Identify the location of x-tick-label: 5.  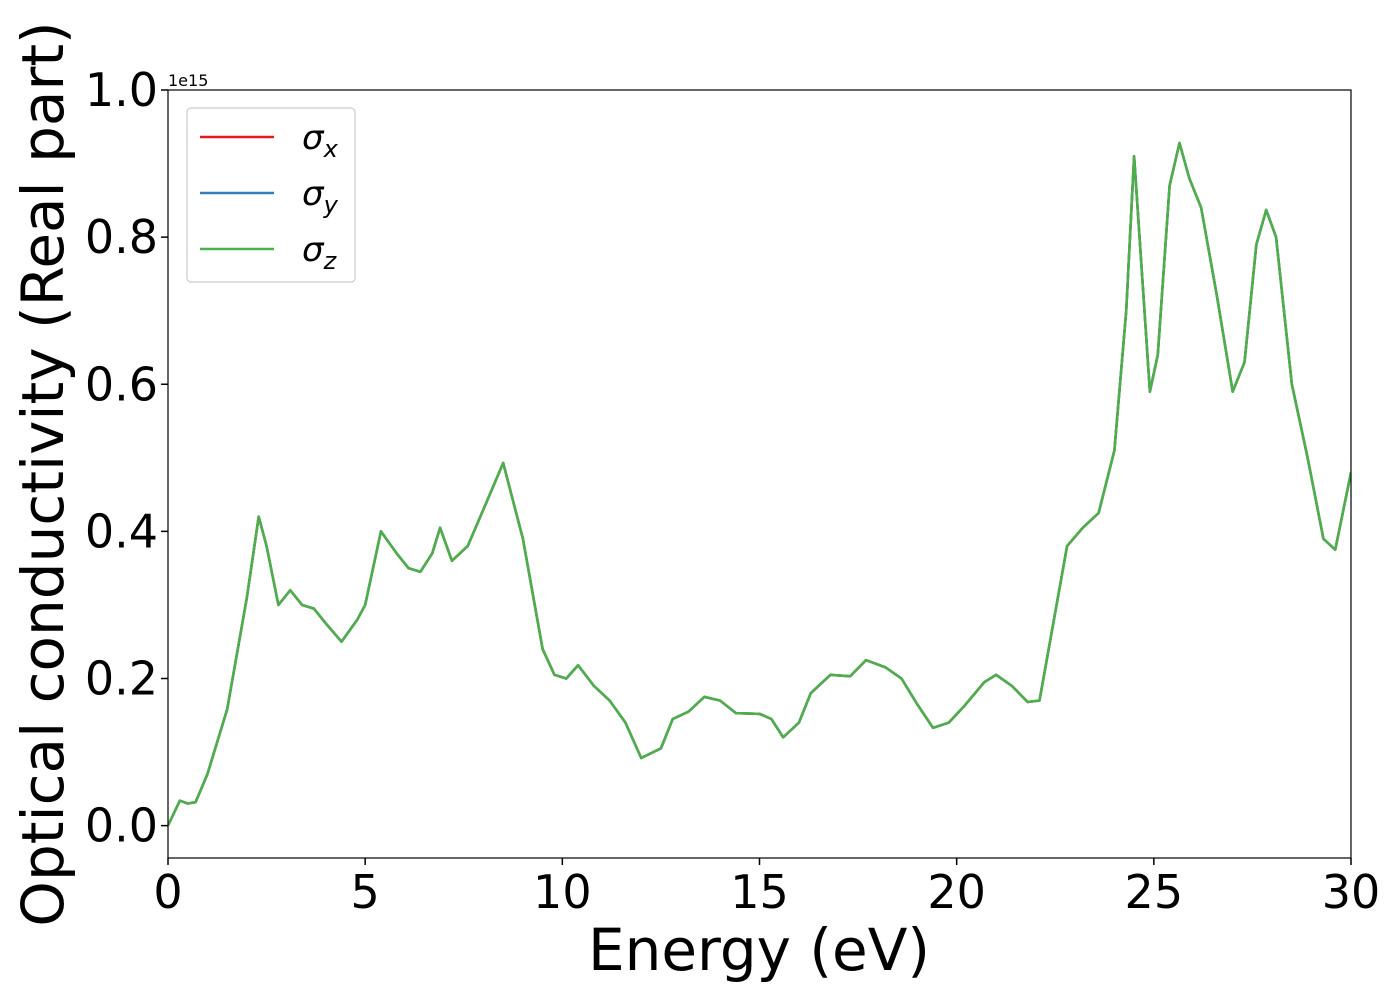
(365, 892).